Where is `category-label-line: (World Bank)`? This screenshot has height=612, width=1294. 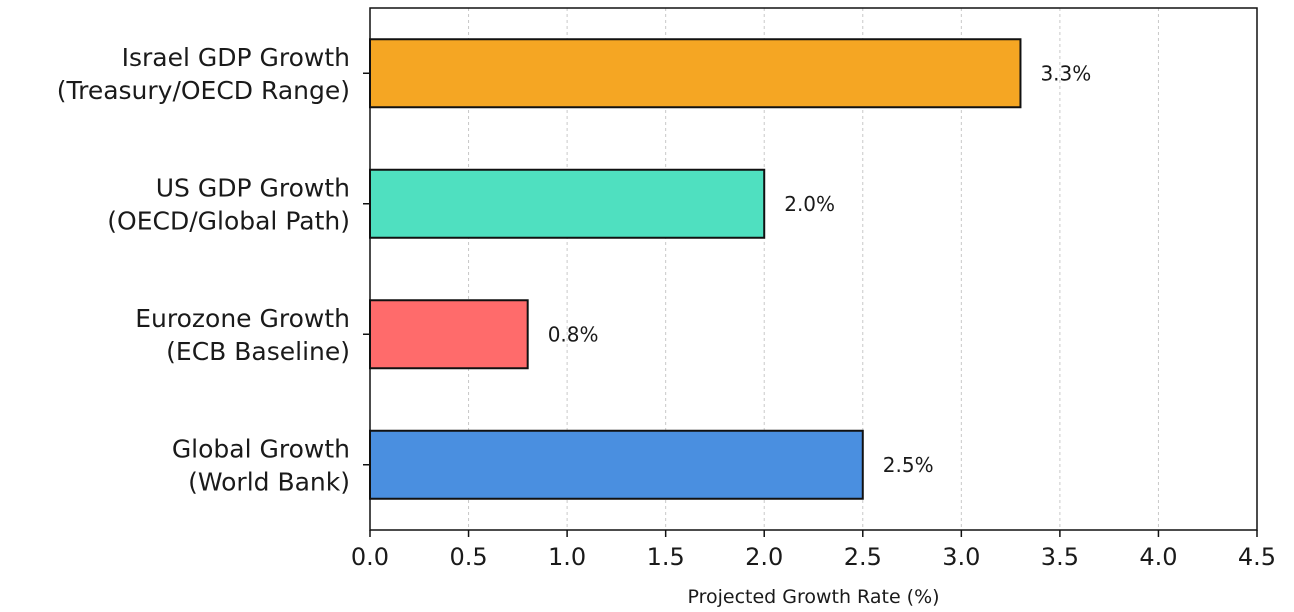
category-label-line: (World Bank) is located at coordinates (269, 481).